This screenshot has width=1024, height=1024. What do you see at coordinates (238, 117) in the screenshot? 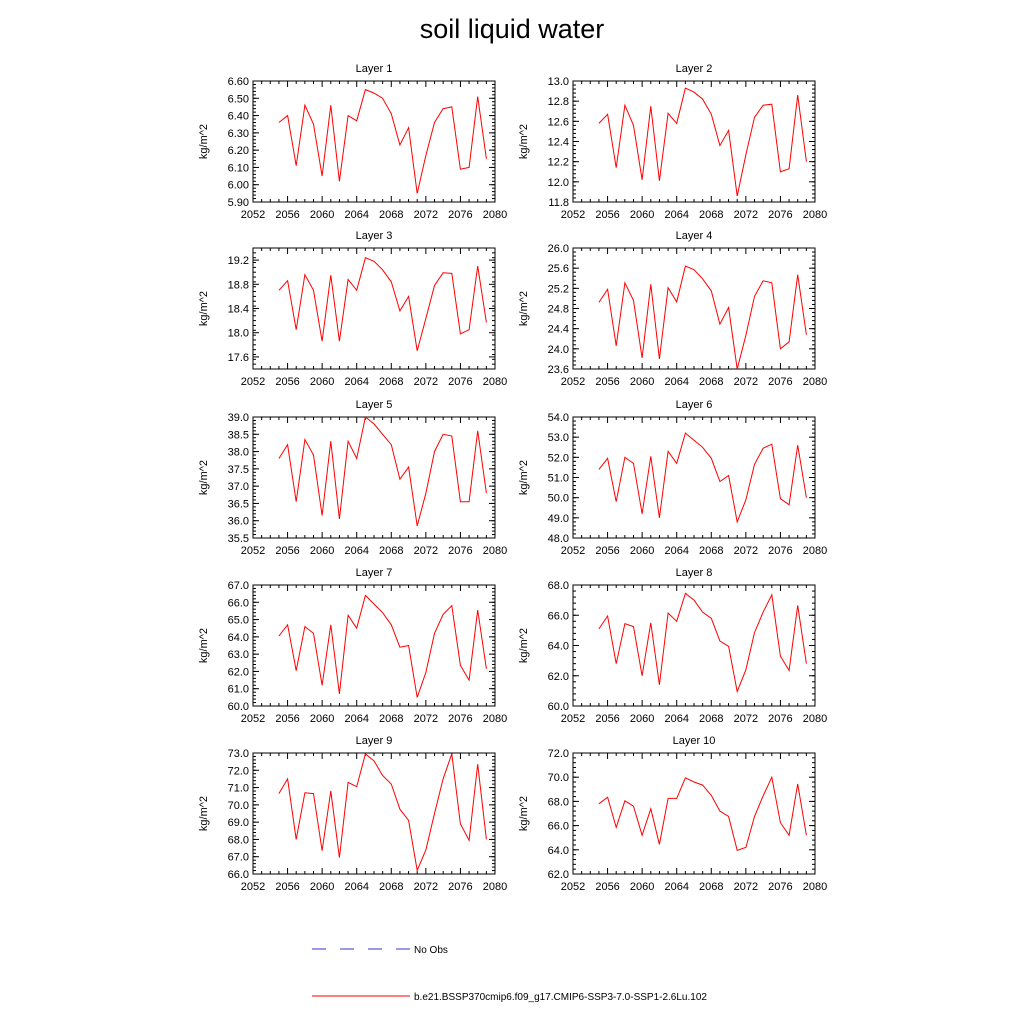
I see `layer-1-ytick-label: 6.40` at bounding box center [238, 117].